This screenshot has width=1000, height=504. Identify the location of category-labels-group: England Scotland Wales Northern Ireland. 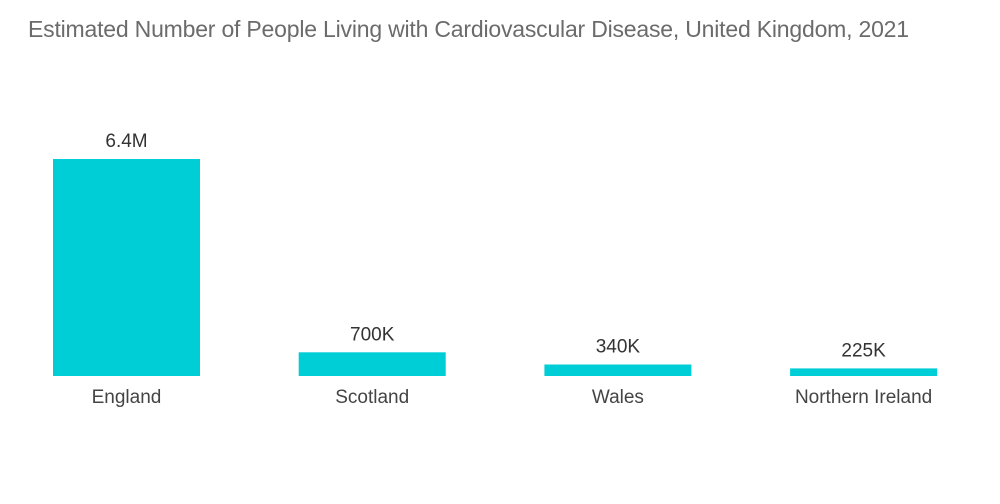
(512, 397).